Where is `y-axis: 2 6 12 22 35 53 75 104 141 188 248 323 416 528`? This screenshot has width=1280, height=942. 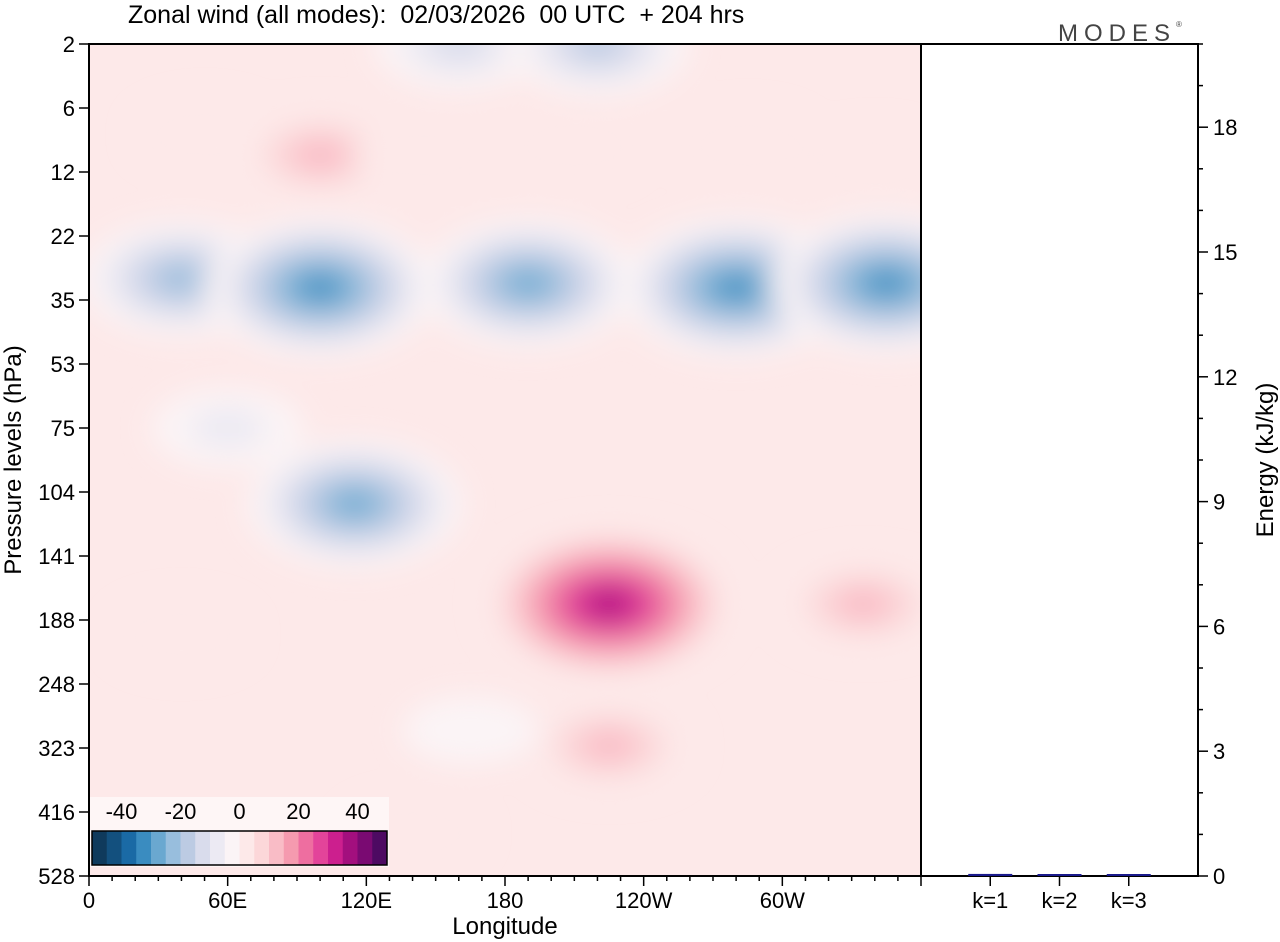 y-axis: 2 6 12 22 35 53 75 104 141 188 248 323 416 528 is located at coordinates (63, 460).